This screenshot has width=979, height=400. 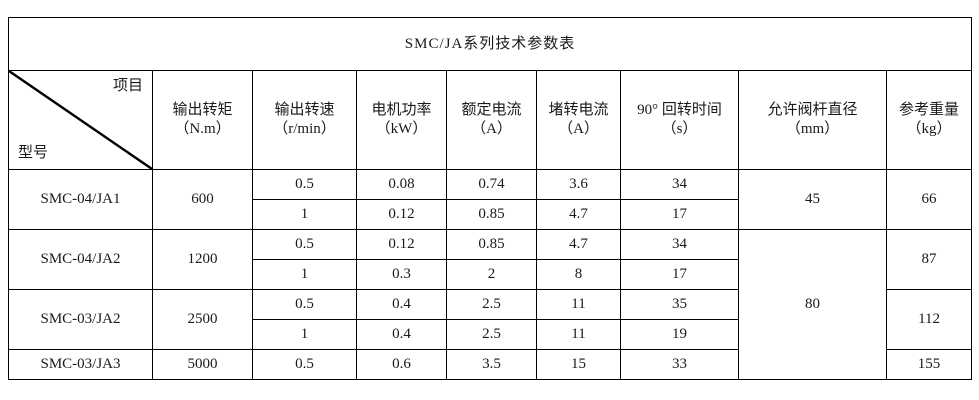 I want to click on column-header-rotation-time: 90° 回转时间 （s）, so click(x=679, y=120).